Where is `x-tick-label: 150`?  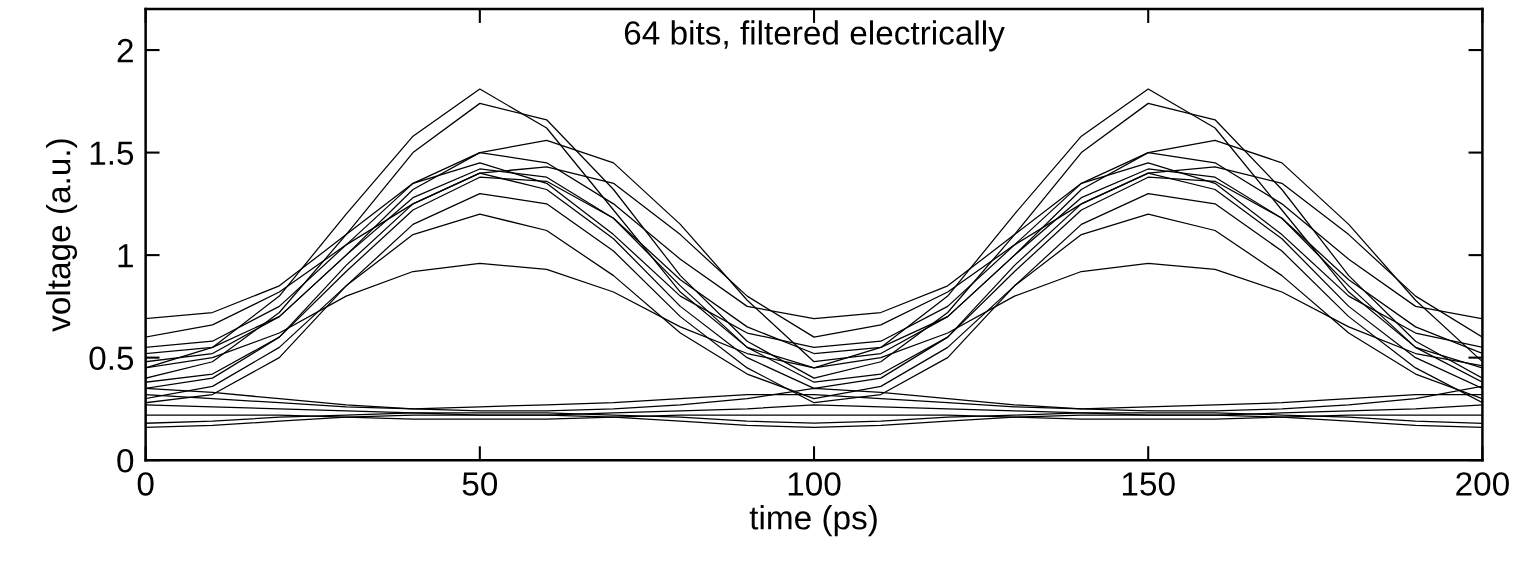
x-tick-label: 150 is located at coordinates (1148, 484).